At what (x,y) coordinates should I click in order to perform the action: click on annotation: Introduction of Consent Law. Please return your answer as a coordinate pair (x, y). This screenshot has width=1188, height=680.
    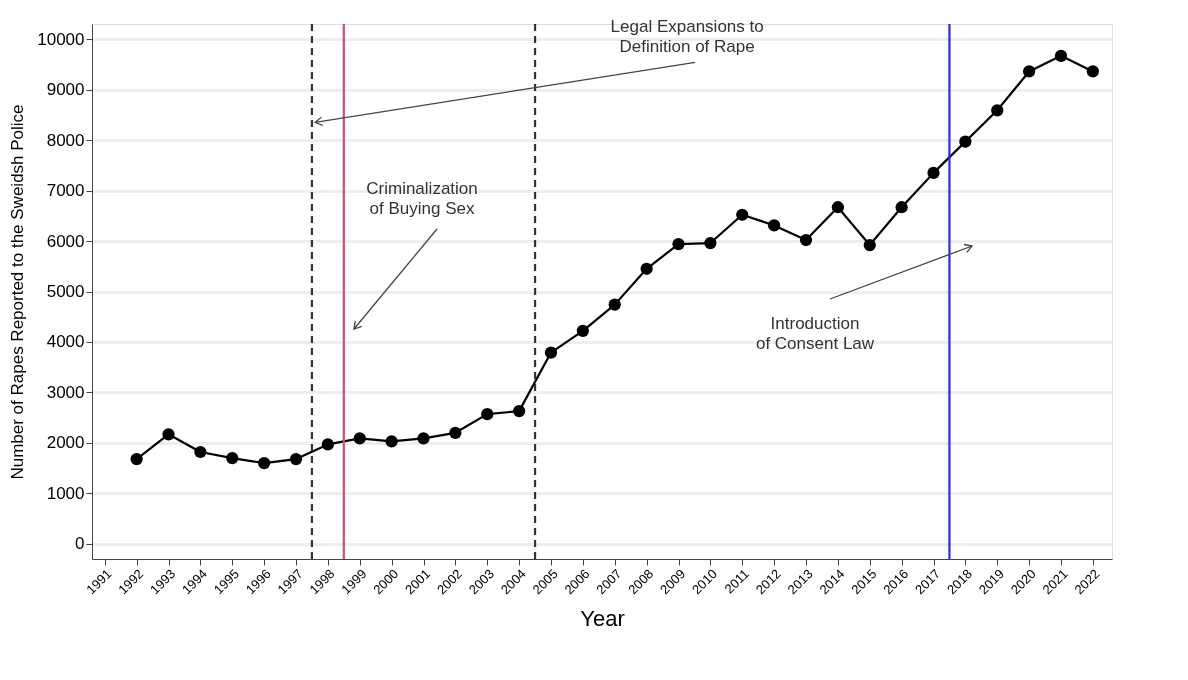
    Looking at the image, I should click on (815, 333).